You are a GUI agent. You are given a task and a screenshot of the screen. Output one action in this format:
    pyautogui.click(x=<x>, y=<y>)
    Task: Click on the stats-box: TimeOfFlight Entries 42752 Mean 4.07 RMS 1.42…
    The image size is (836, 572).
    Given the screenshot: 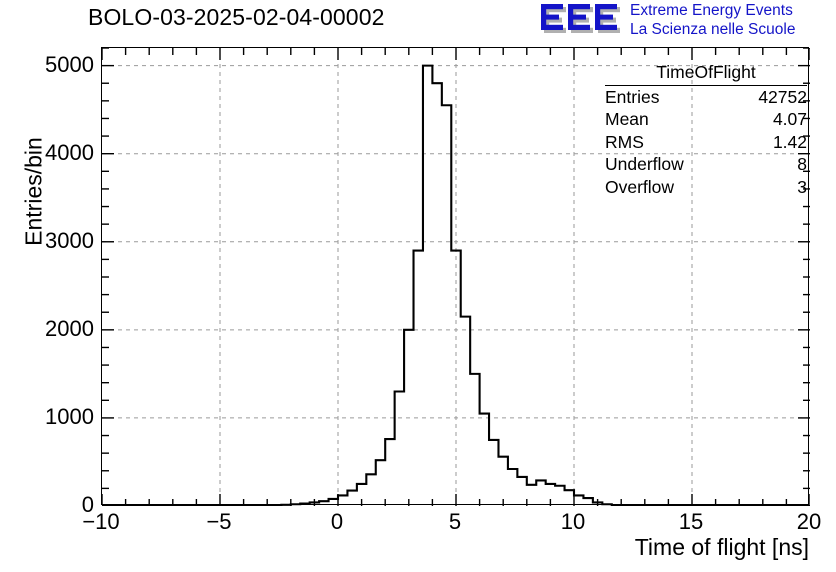 What is the action you would take?
    pyautogui.click(x=706, y=130)
    